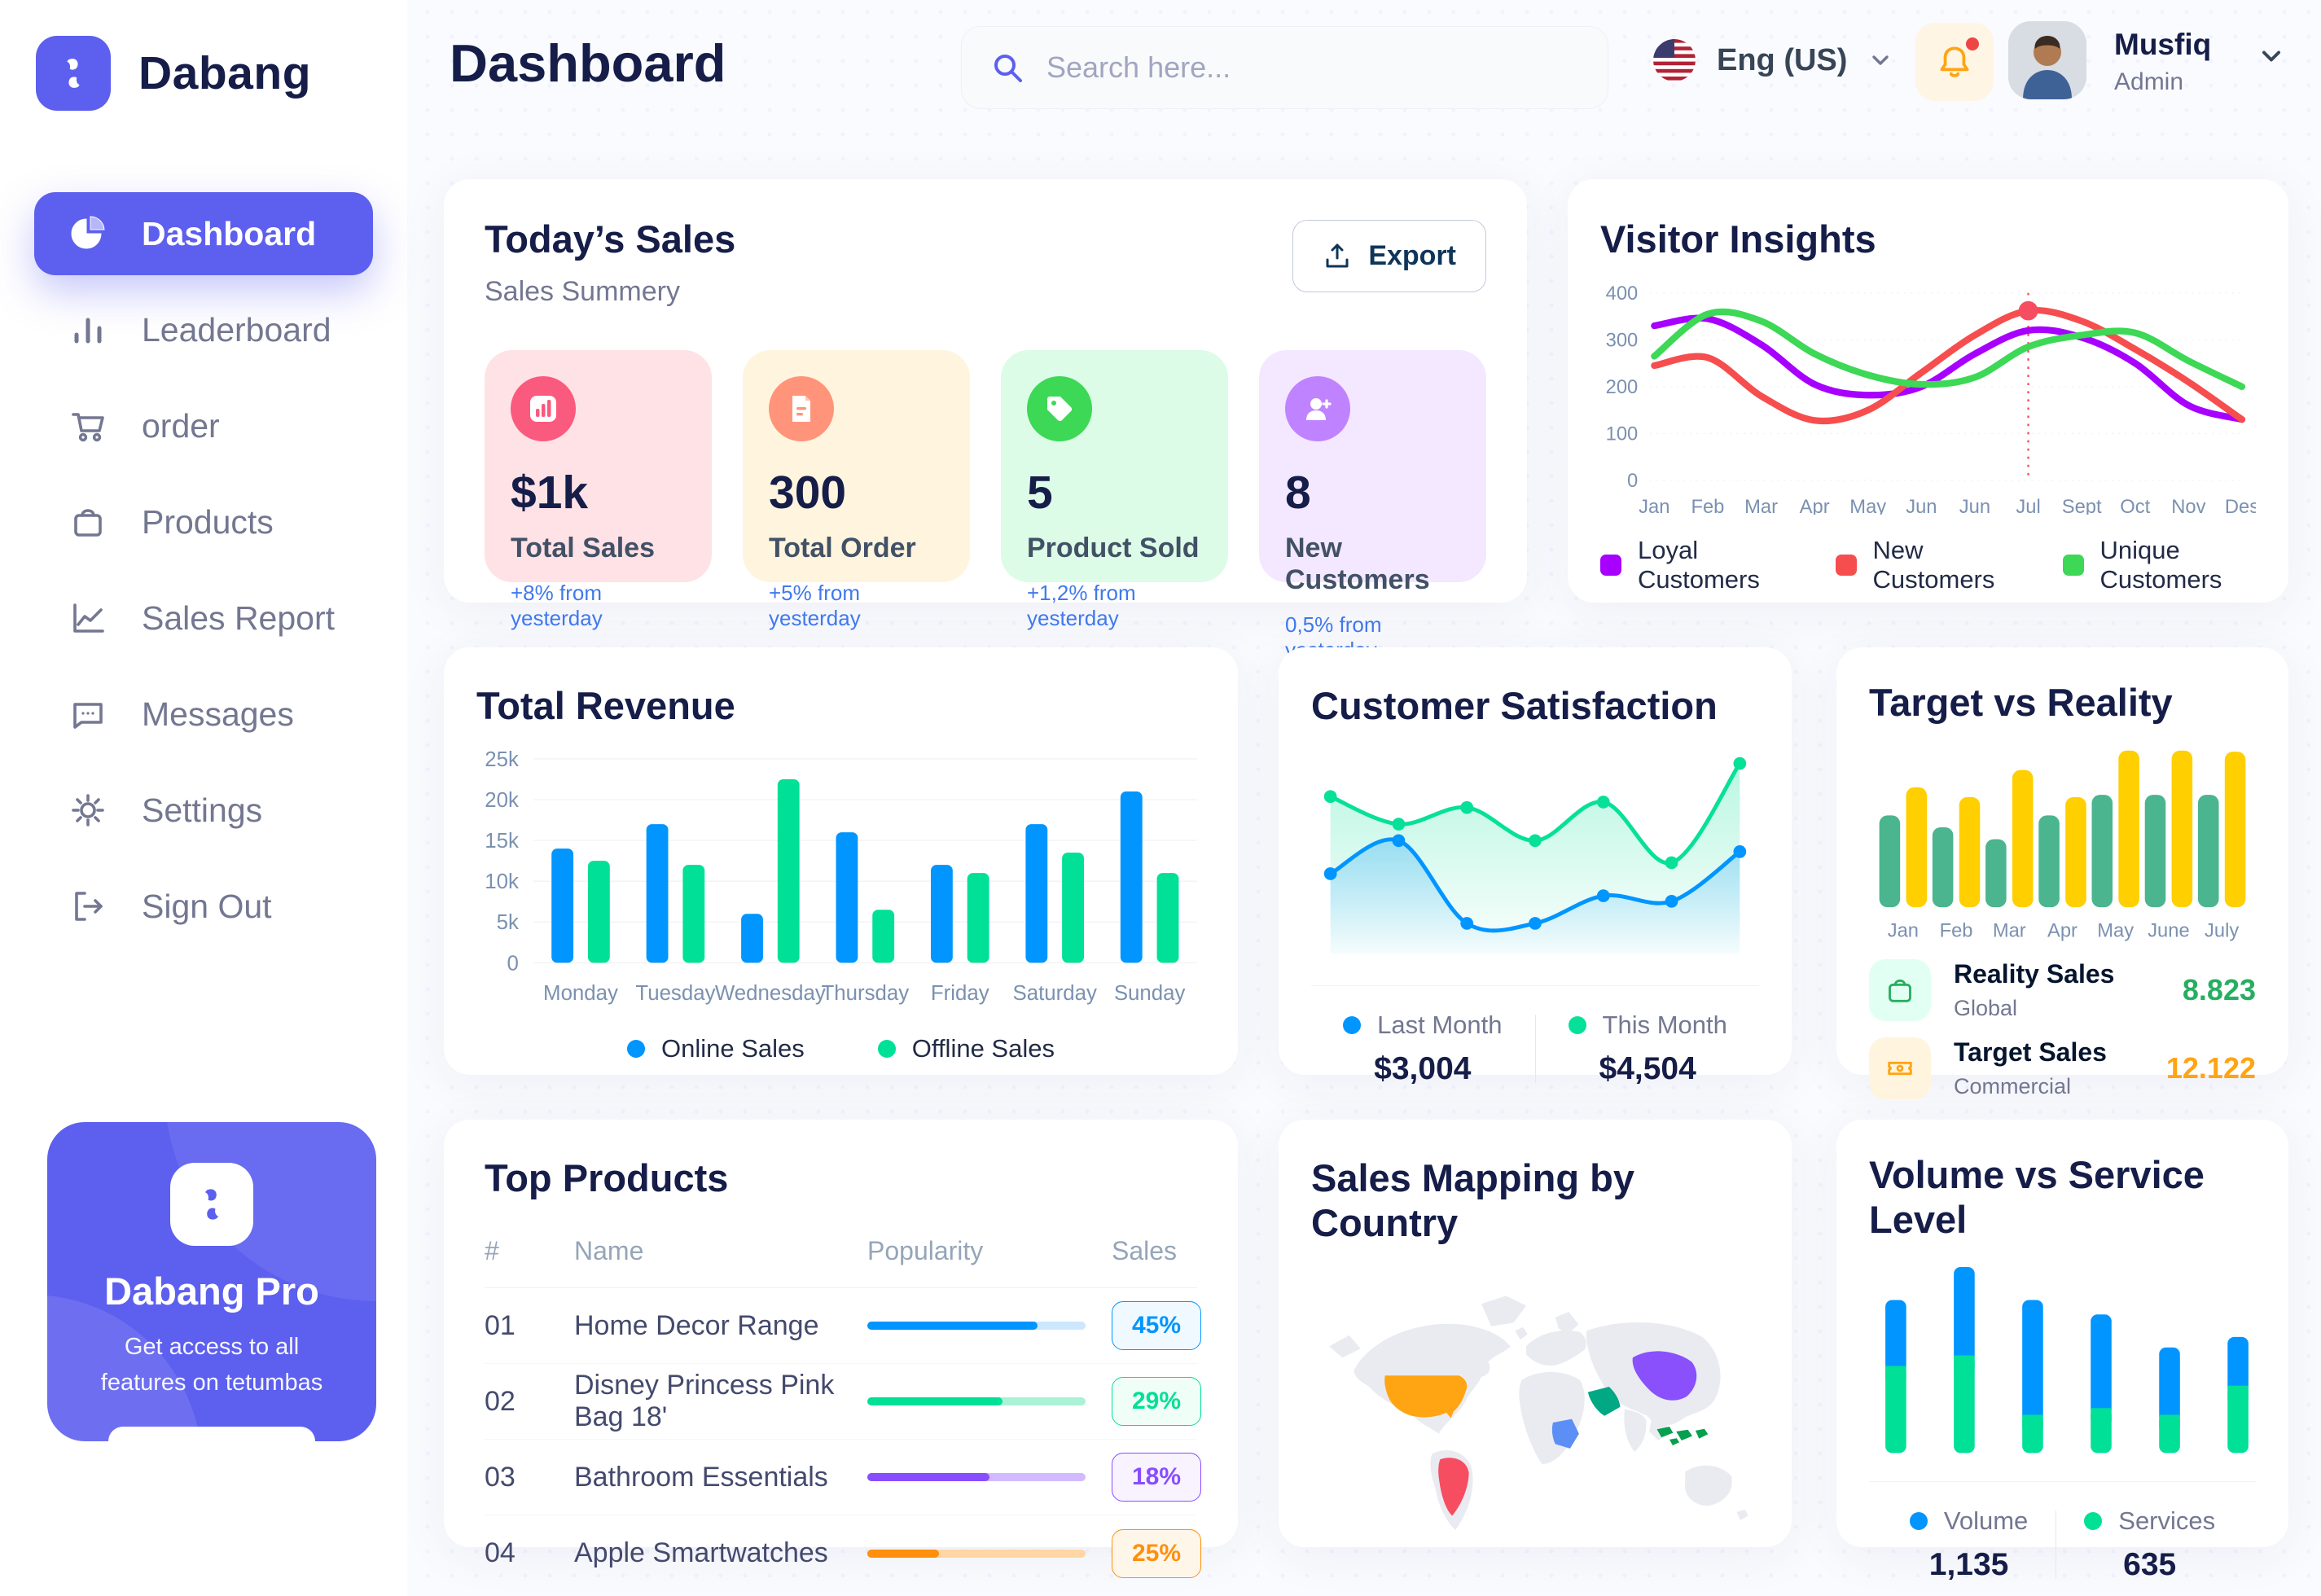 The height and width of the screenshot is (1596, 2321). What do you see at coordinates (1654, 505) in the screenshot?
I see `svg-text: Jan` at bounding box center [1654, 505].